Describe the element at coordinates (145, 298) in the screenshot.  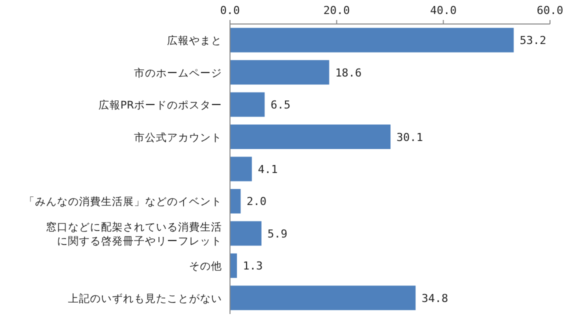
I see `y-tick-label: 上記のいずれも見たことがない` at that location.